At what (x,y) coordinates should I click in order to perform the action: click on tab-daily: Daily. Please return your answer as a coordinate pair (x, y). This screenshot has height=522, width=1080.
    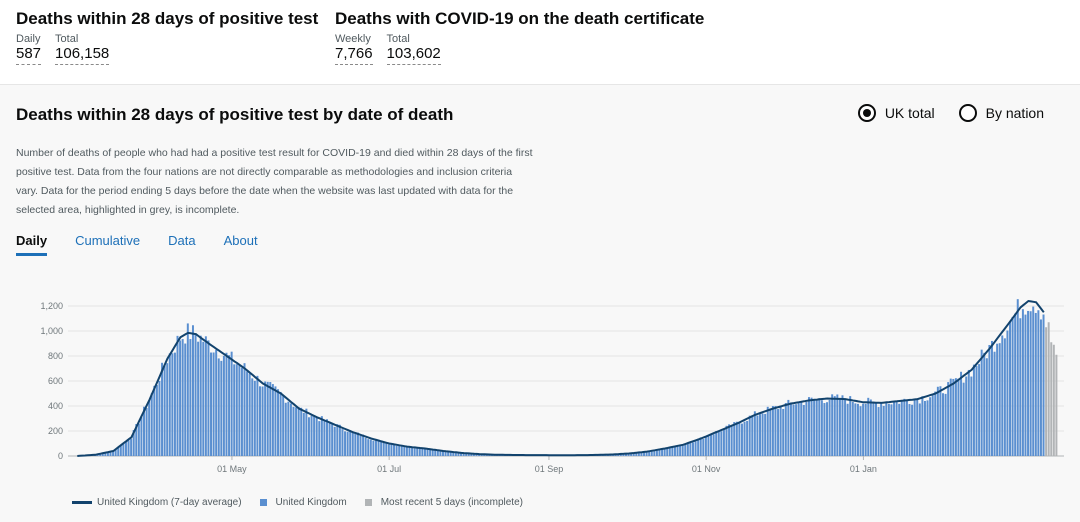
    Looking at the image, I should click on (32, 244).